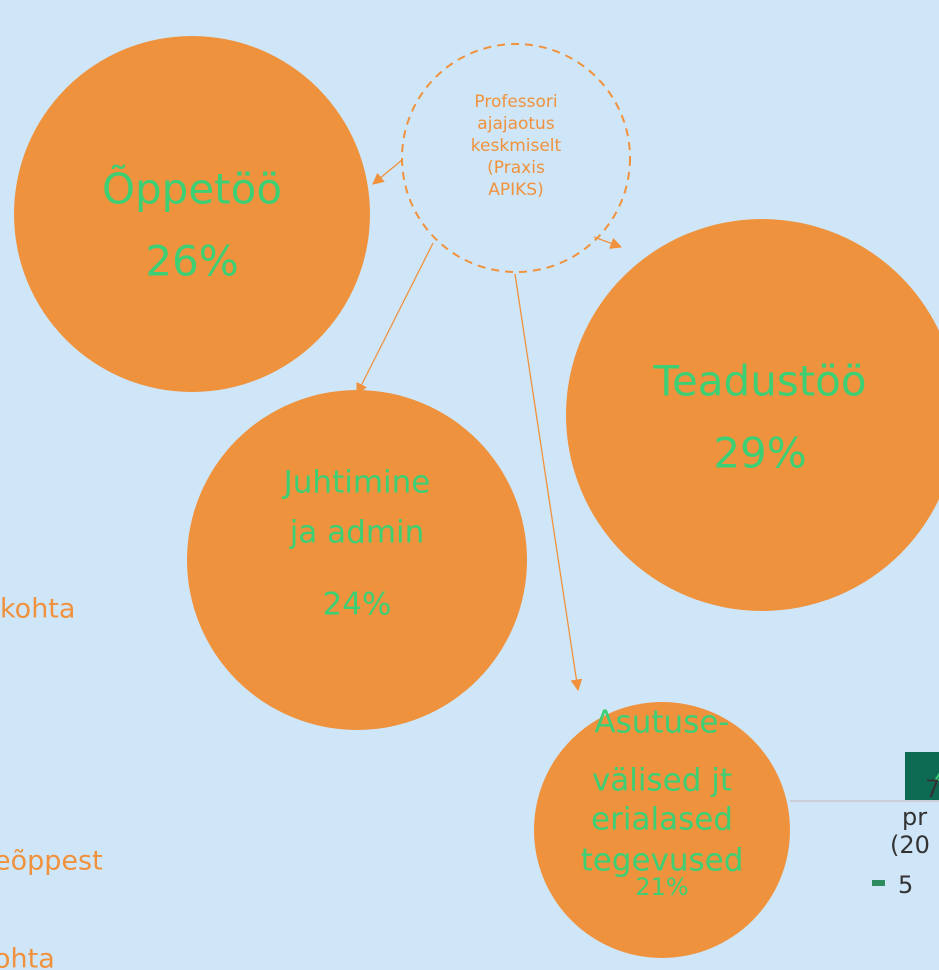 The width and height of the screenshot is (939, 970). What do you see at coordinates (914, 817) in the screenshot?
I see `side-text: pr` at bounding box center [914, 817].